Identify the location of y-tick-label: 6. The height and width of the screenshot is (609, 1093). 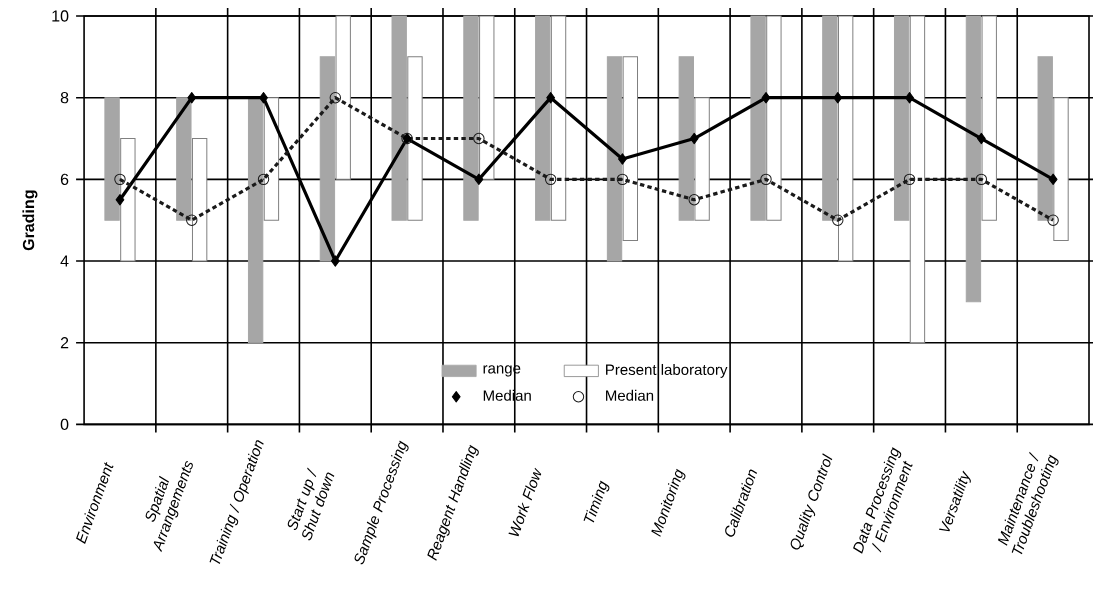
(64, 179).